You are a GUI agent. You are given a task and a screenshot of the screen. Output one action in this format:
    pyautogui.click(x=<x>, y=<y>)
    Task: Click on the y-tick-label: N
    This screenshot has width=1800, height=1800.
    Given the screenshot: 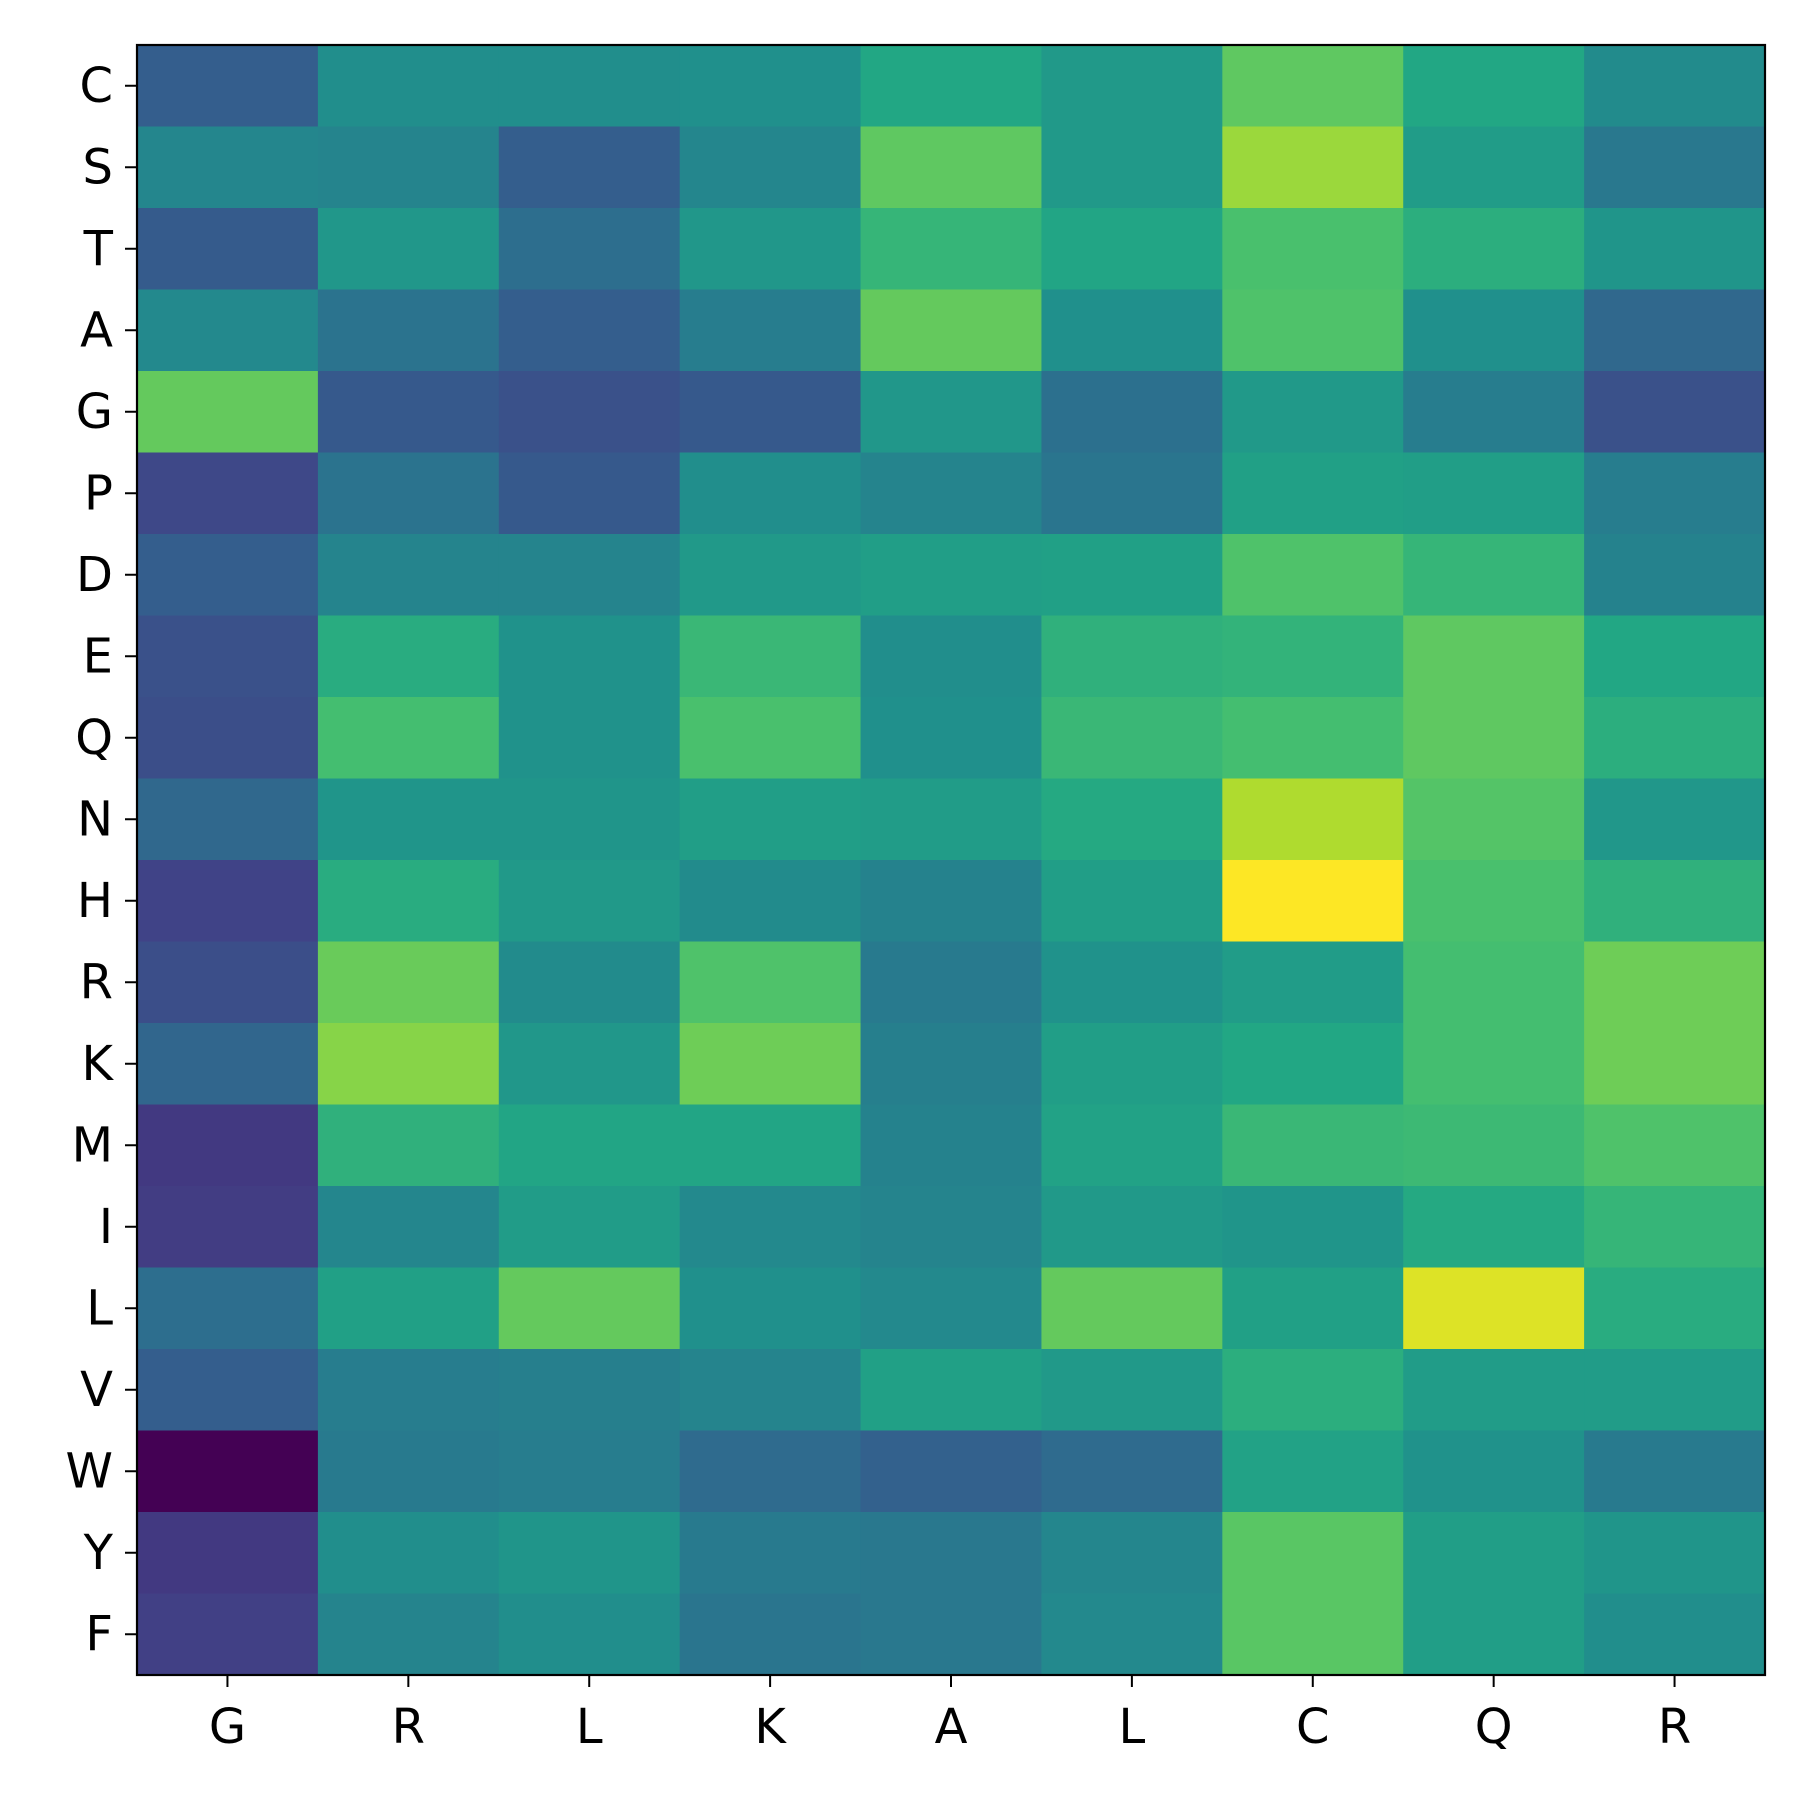 What is the action you would take?
    pyautogui.click(x=95, y=819)
    